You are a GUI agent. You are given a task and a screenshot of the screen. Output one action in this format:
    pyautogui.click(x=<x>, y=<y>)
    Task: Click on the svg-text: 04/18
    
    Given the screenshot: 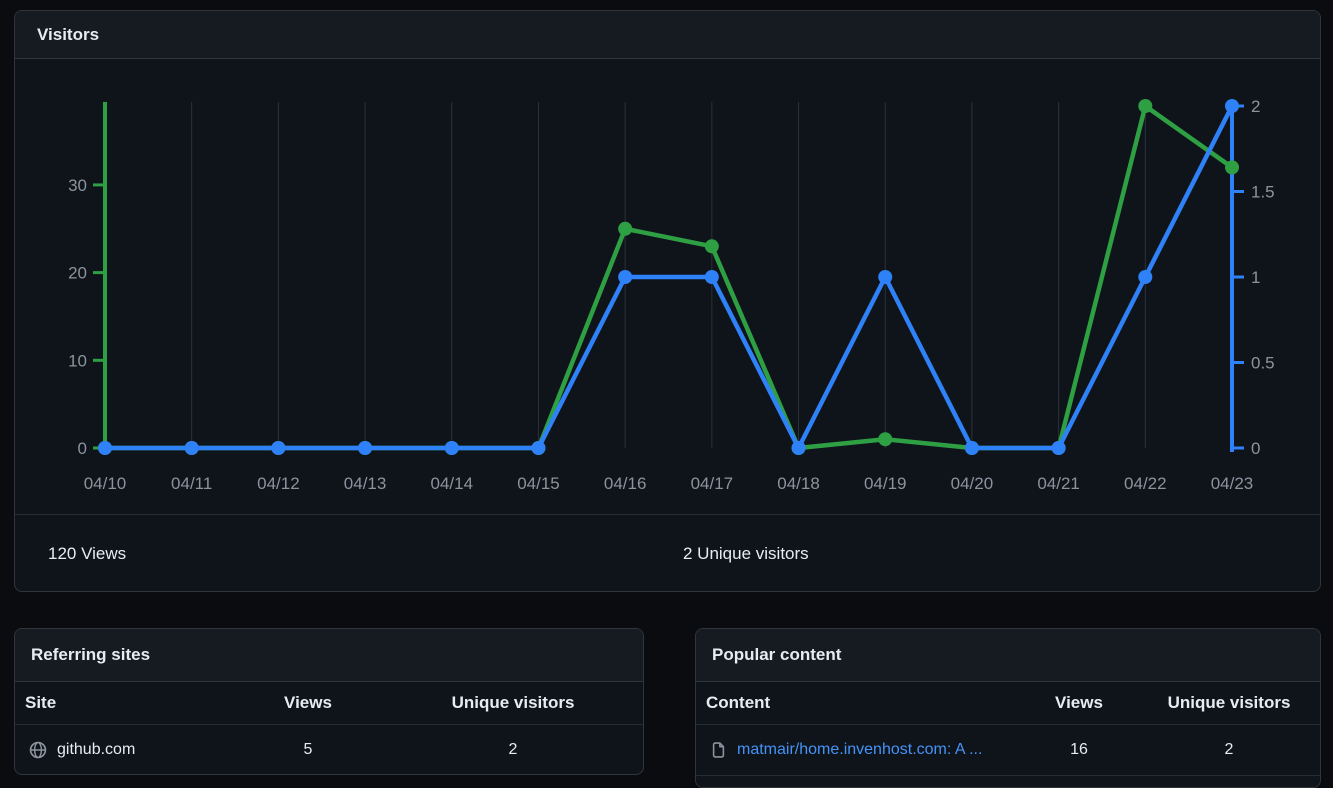 What is the action you would take?
    pyautogui.click(x=798, y=483)
    